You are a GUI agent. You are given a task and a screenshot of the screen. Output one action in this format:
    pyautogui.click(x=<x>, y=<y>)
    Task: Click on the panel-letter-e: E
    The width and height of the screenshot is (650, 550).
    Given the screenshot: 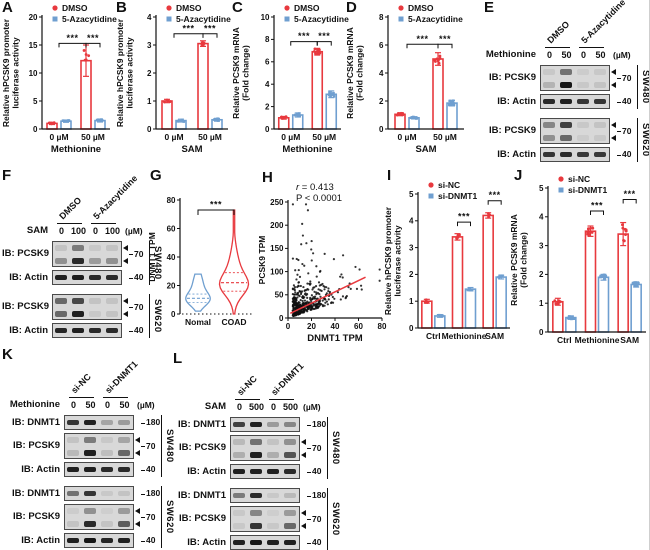 What is the action you would take?
    pyautogui.click(x=489, y=8)
    